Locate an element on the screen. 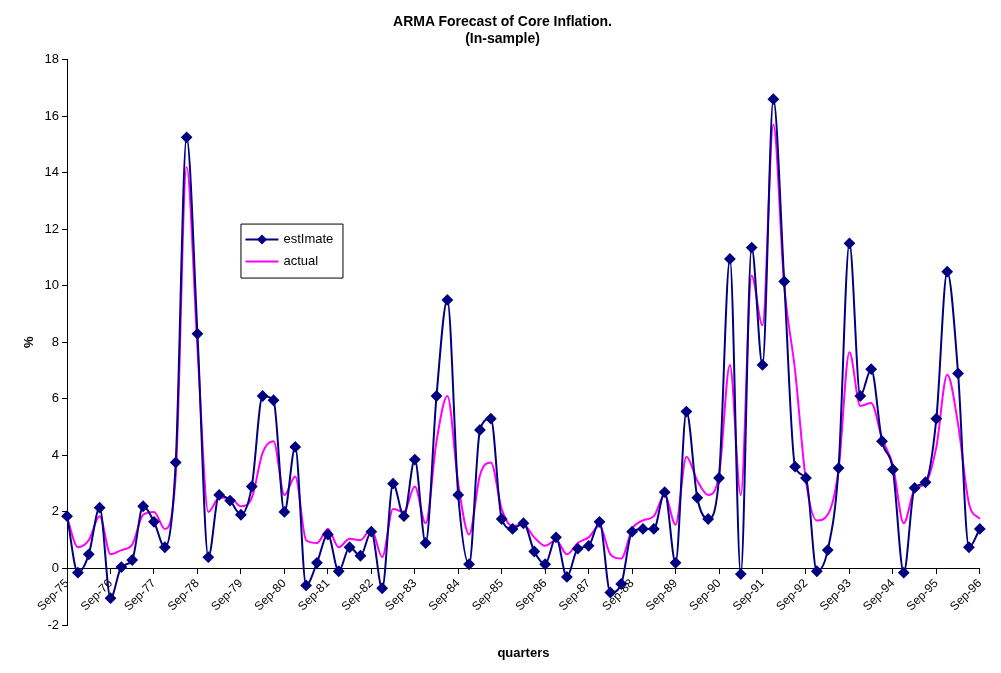 The height and width of the screenshot is (673, 1001). y-tick-label: 6 is located at coordinates (55, 398).